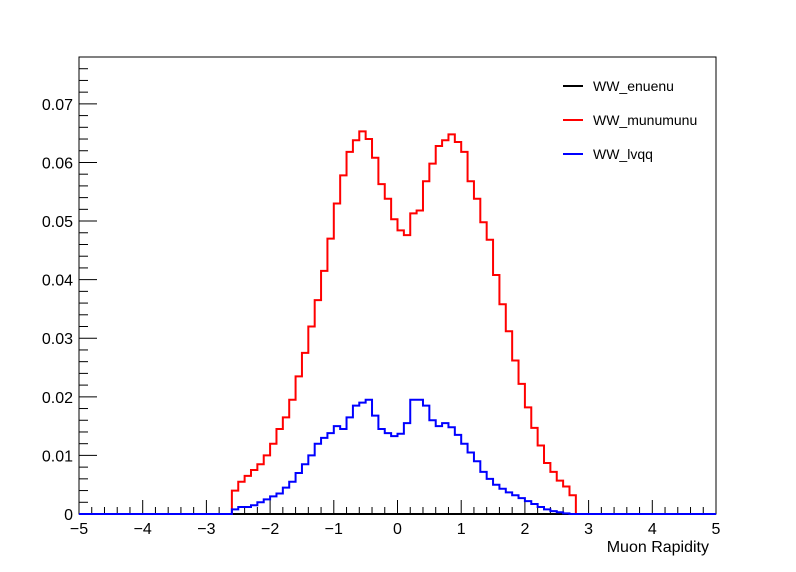 This screenshot has width=796, height=572. I want to click on y-tick-label: 0.06, so click(57, 163).